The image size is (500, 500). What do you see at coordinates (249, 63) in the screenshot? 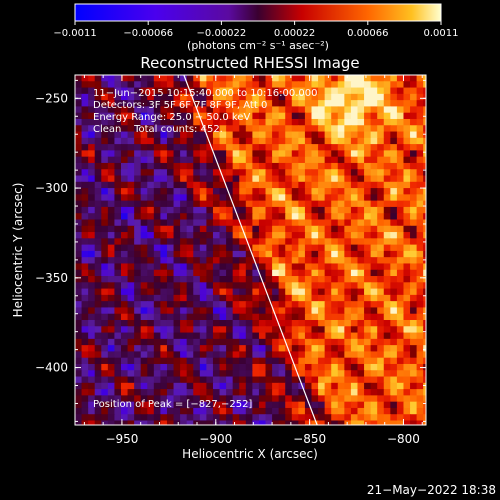
I see `chart-title: Reconstructed RHESSI Image` at bounding box center [249, 63].